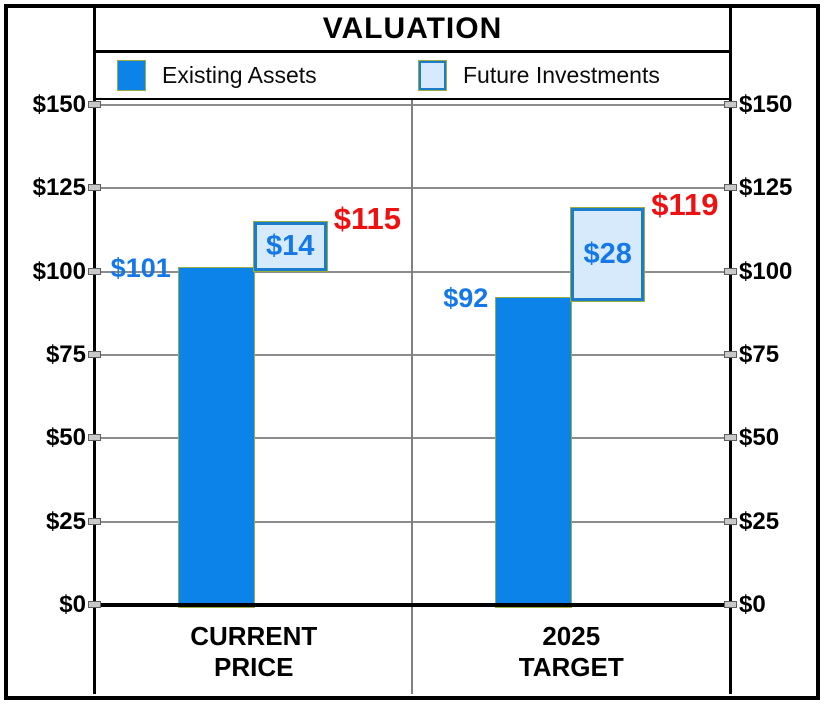 The width and height of the screenshot is (824, 704). I want to click on y-label-right-125: $125, so click(766, 188).